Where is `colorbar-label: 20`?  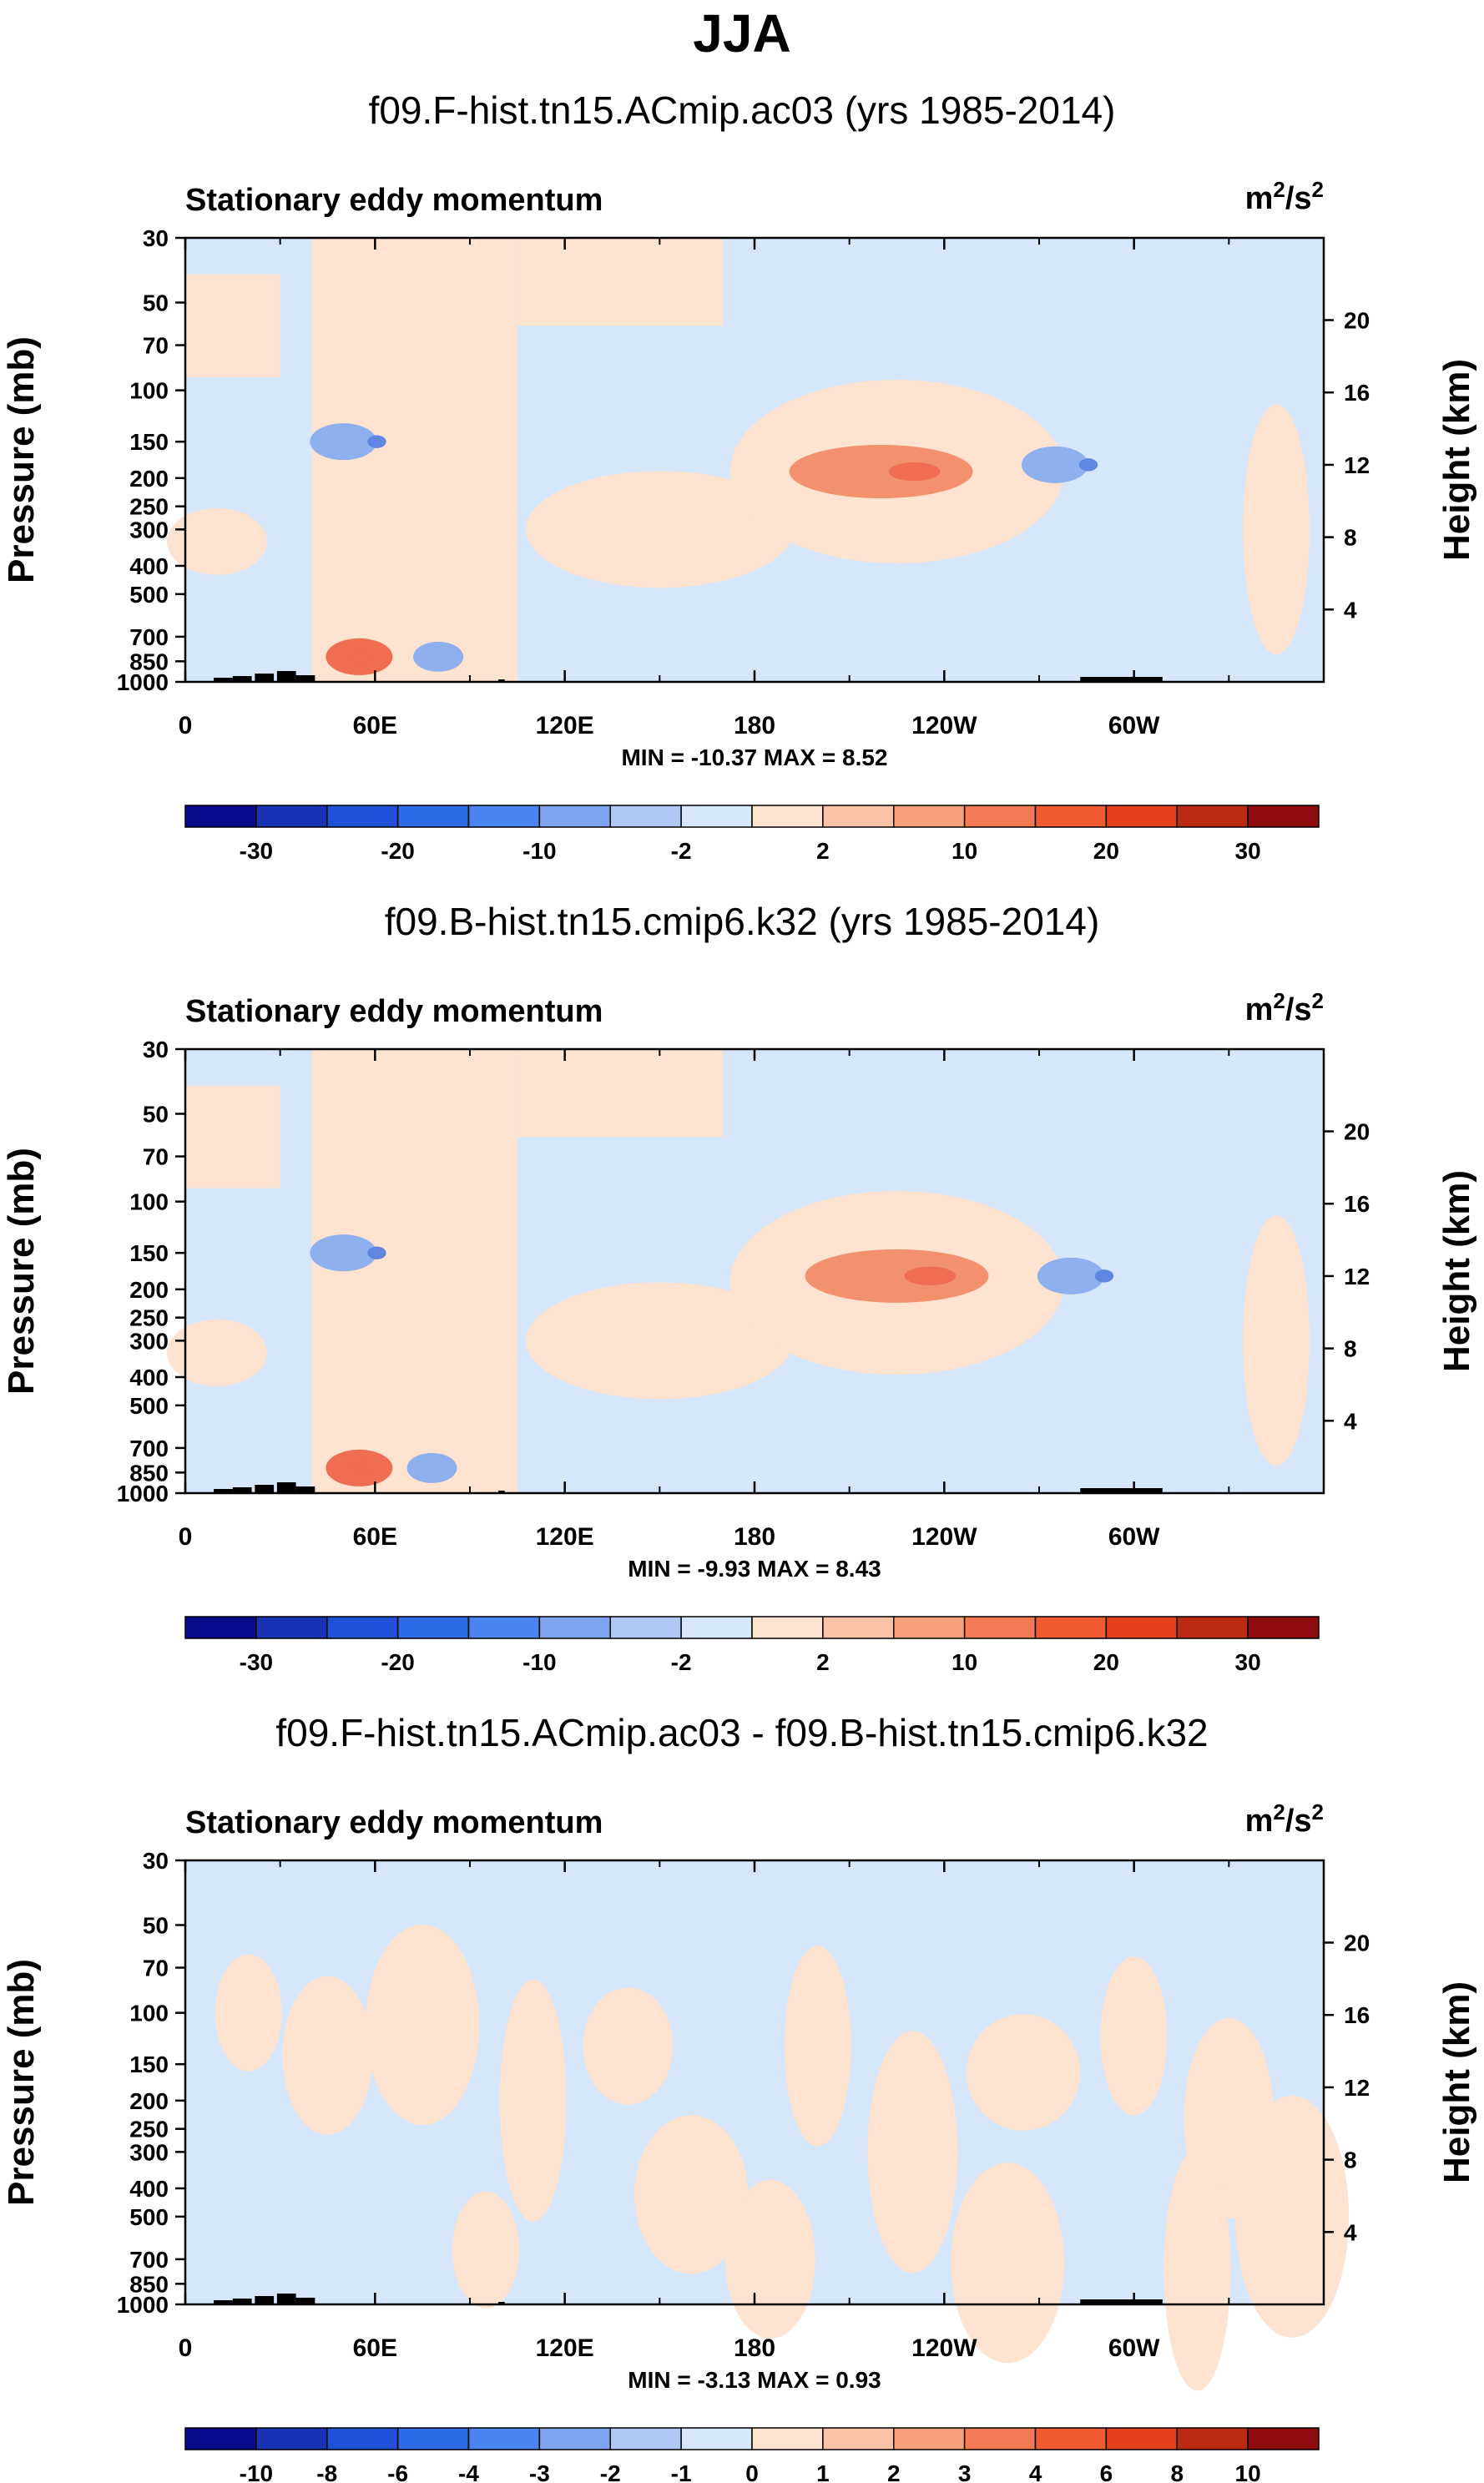
colorbar-label: 20 is located at coordinates (1106, 1662).